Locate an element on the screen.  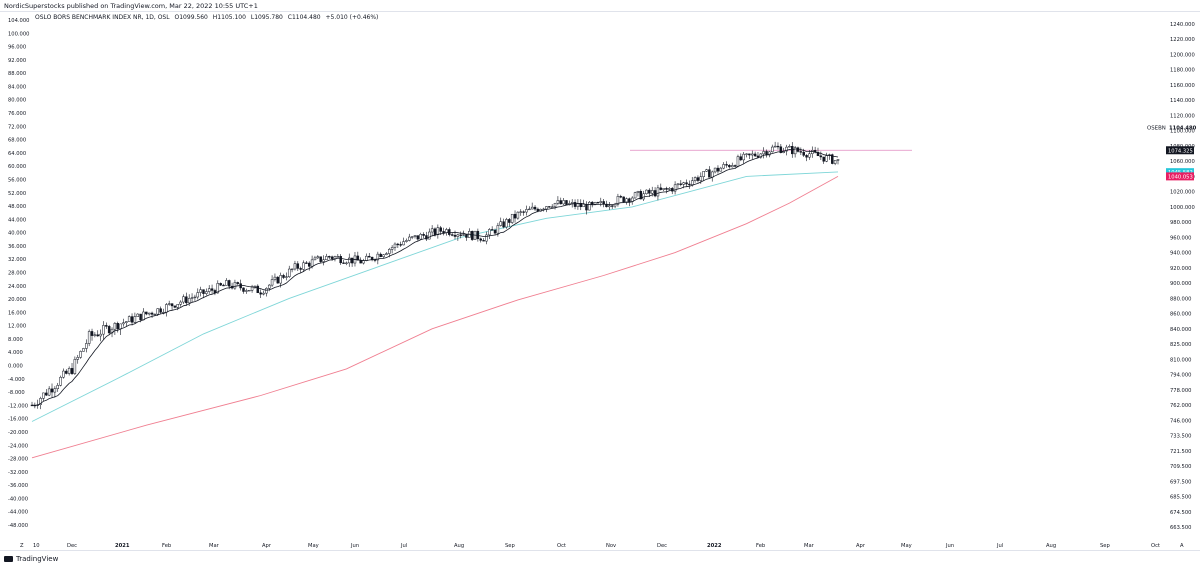
right-axis-tick: 762.000 is located at coordinates (1180, 406).